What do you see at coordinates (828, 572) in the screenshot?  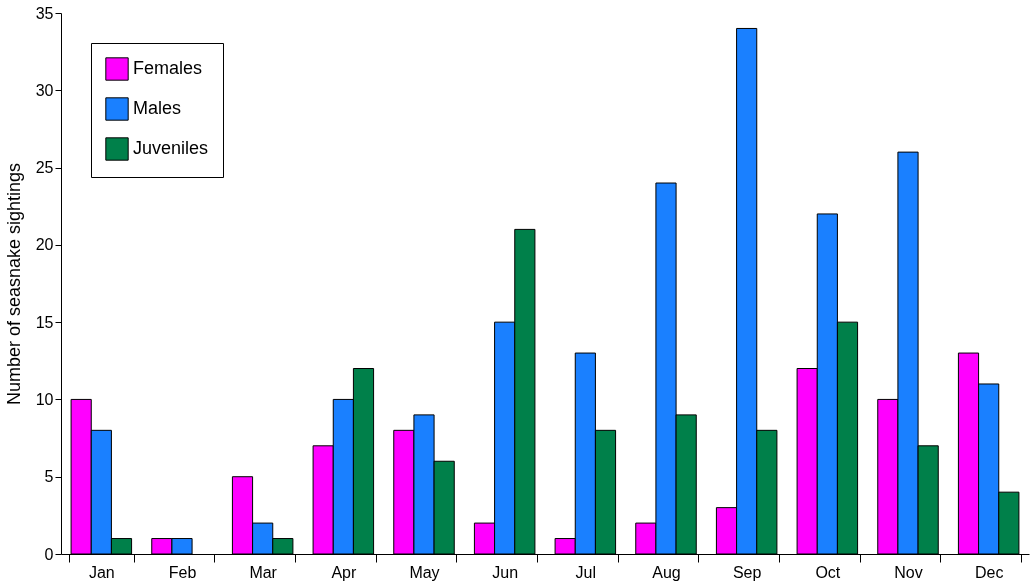 I see `x-tick-label: Oct` at bounding box center [828, 572].